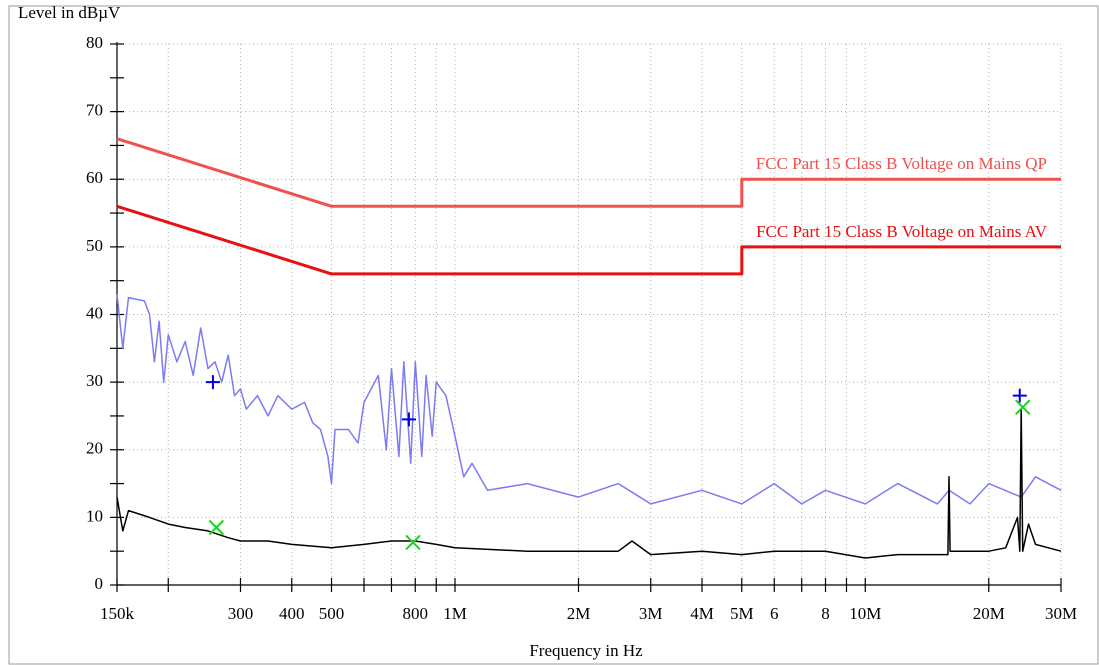 This screenshot has height=665, width=1099. What do you see at coordinates (901, 163) in the screenshot?
I see `legend-label: FCC Part 15 Class B Voltage on Mains QP` at bounding box center [901, 163].